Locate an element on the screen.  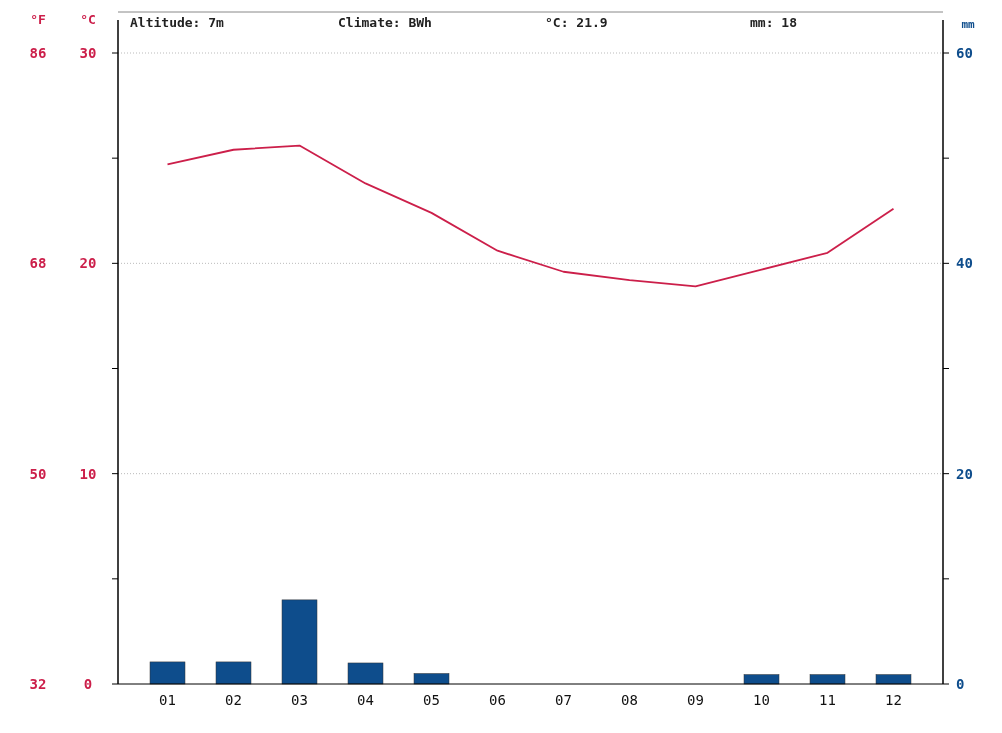
x-tick-label: 09 is located at coordinates (695, 700).